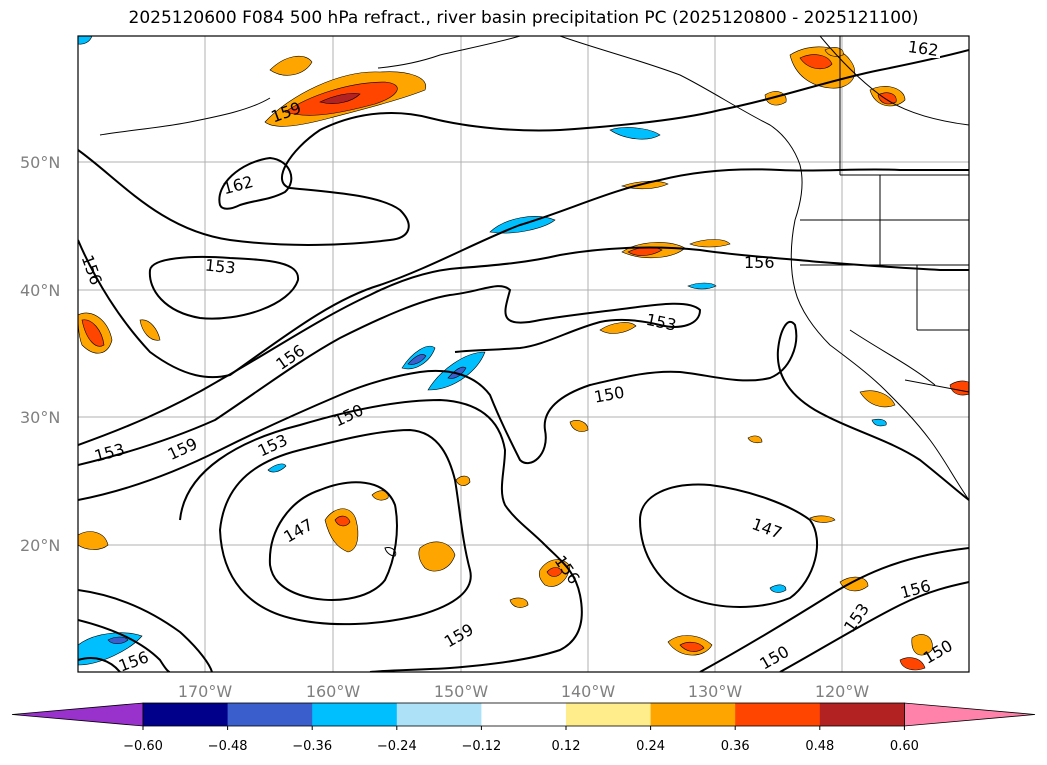 This screenshot has height=765, width=1047. I want to click on colorbar-tick-label: 0.36, so click(735, 746).